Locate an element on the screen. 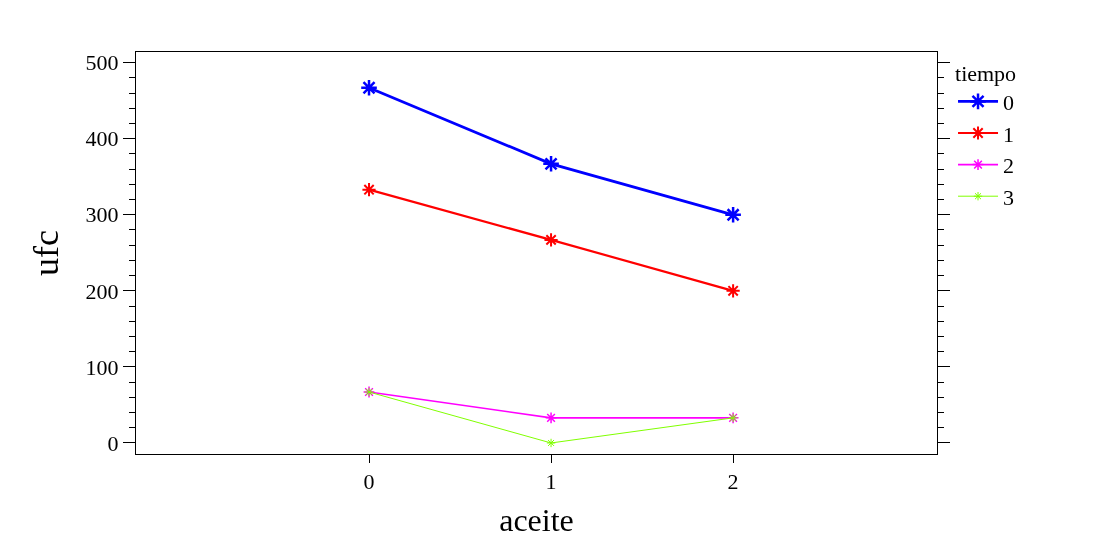 This screenshot has height=554, width=1114. x-axis-title: aceite is located at coordinates (536, 520).